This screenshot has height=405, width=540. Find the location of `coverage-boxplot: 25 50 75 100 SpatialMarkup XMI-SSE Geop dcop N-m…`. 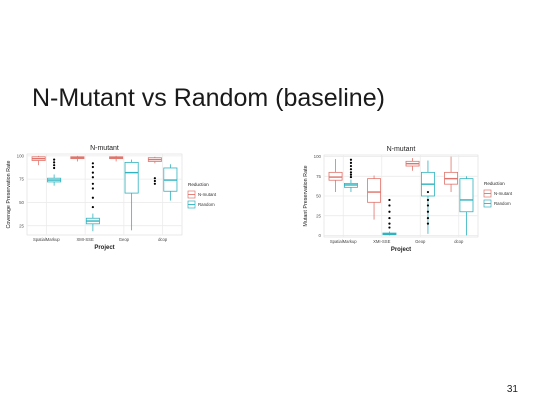

coverage-boxplot: 25 50 75 100 SpatialMarkup XMI-SSE Geop dcop N-m… is located at coordinates (111, 198).